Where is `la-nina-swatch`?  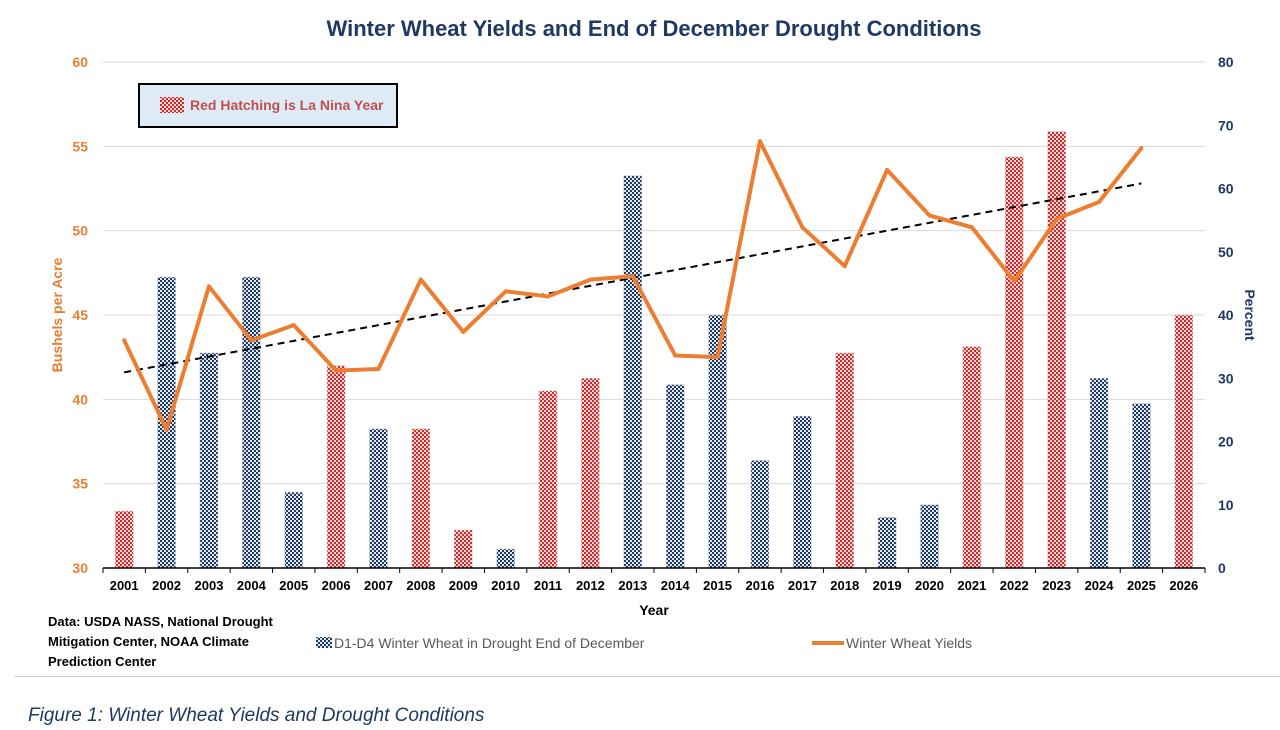 la-nina-swatch is located at coordinates (172, 105).